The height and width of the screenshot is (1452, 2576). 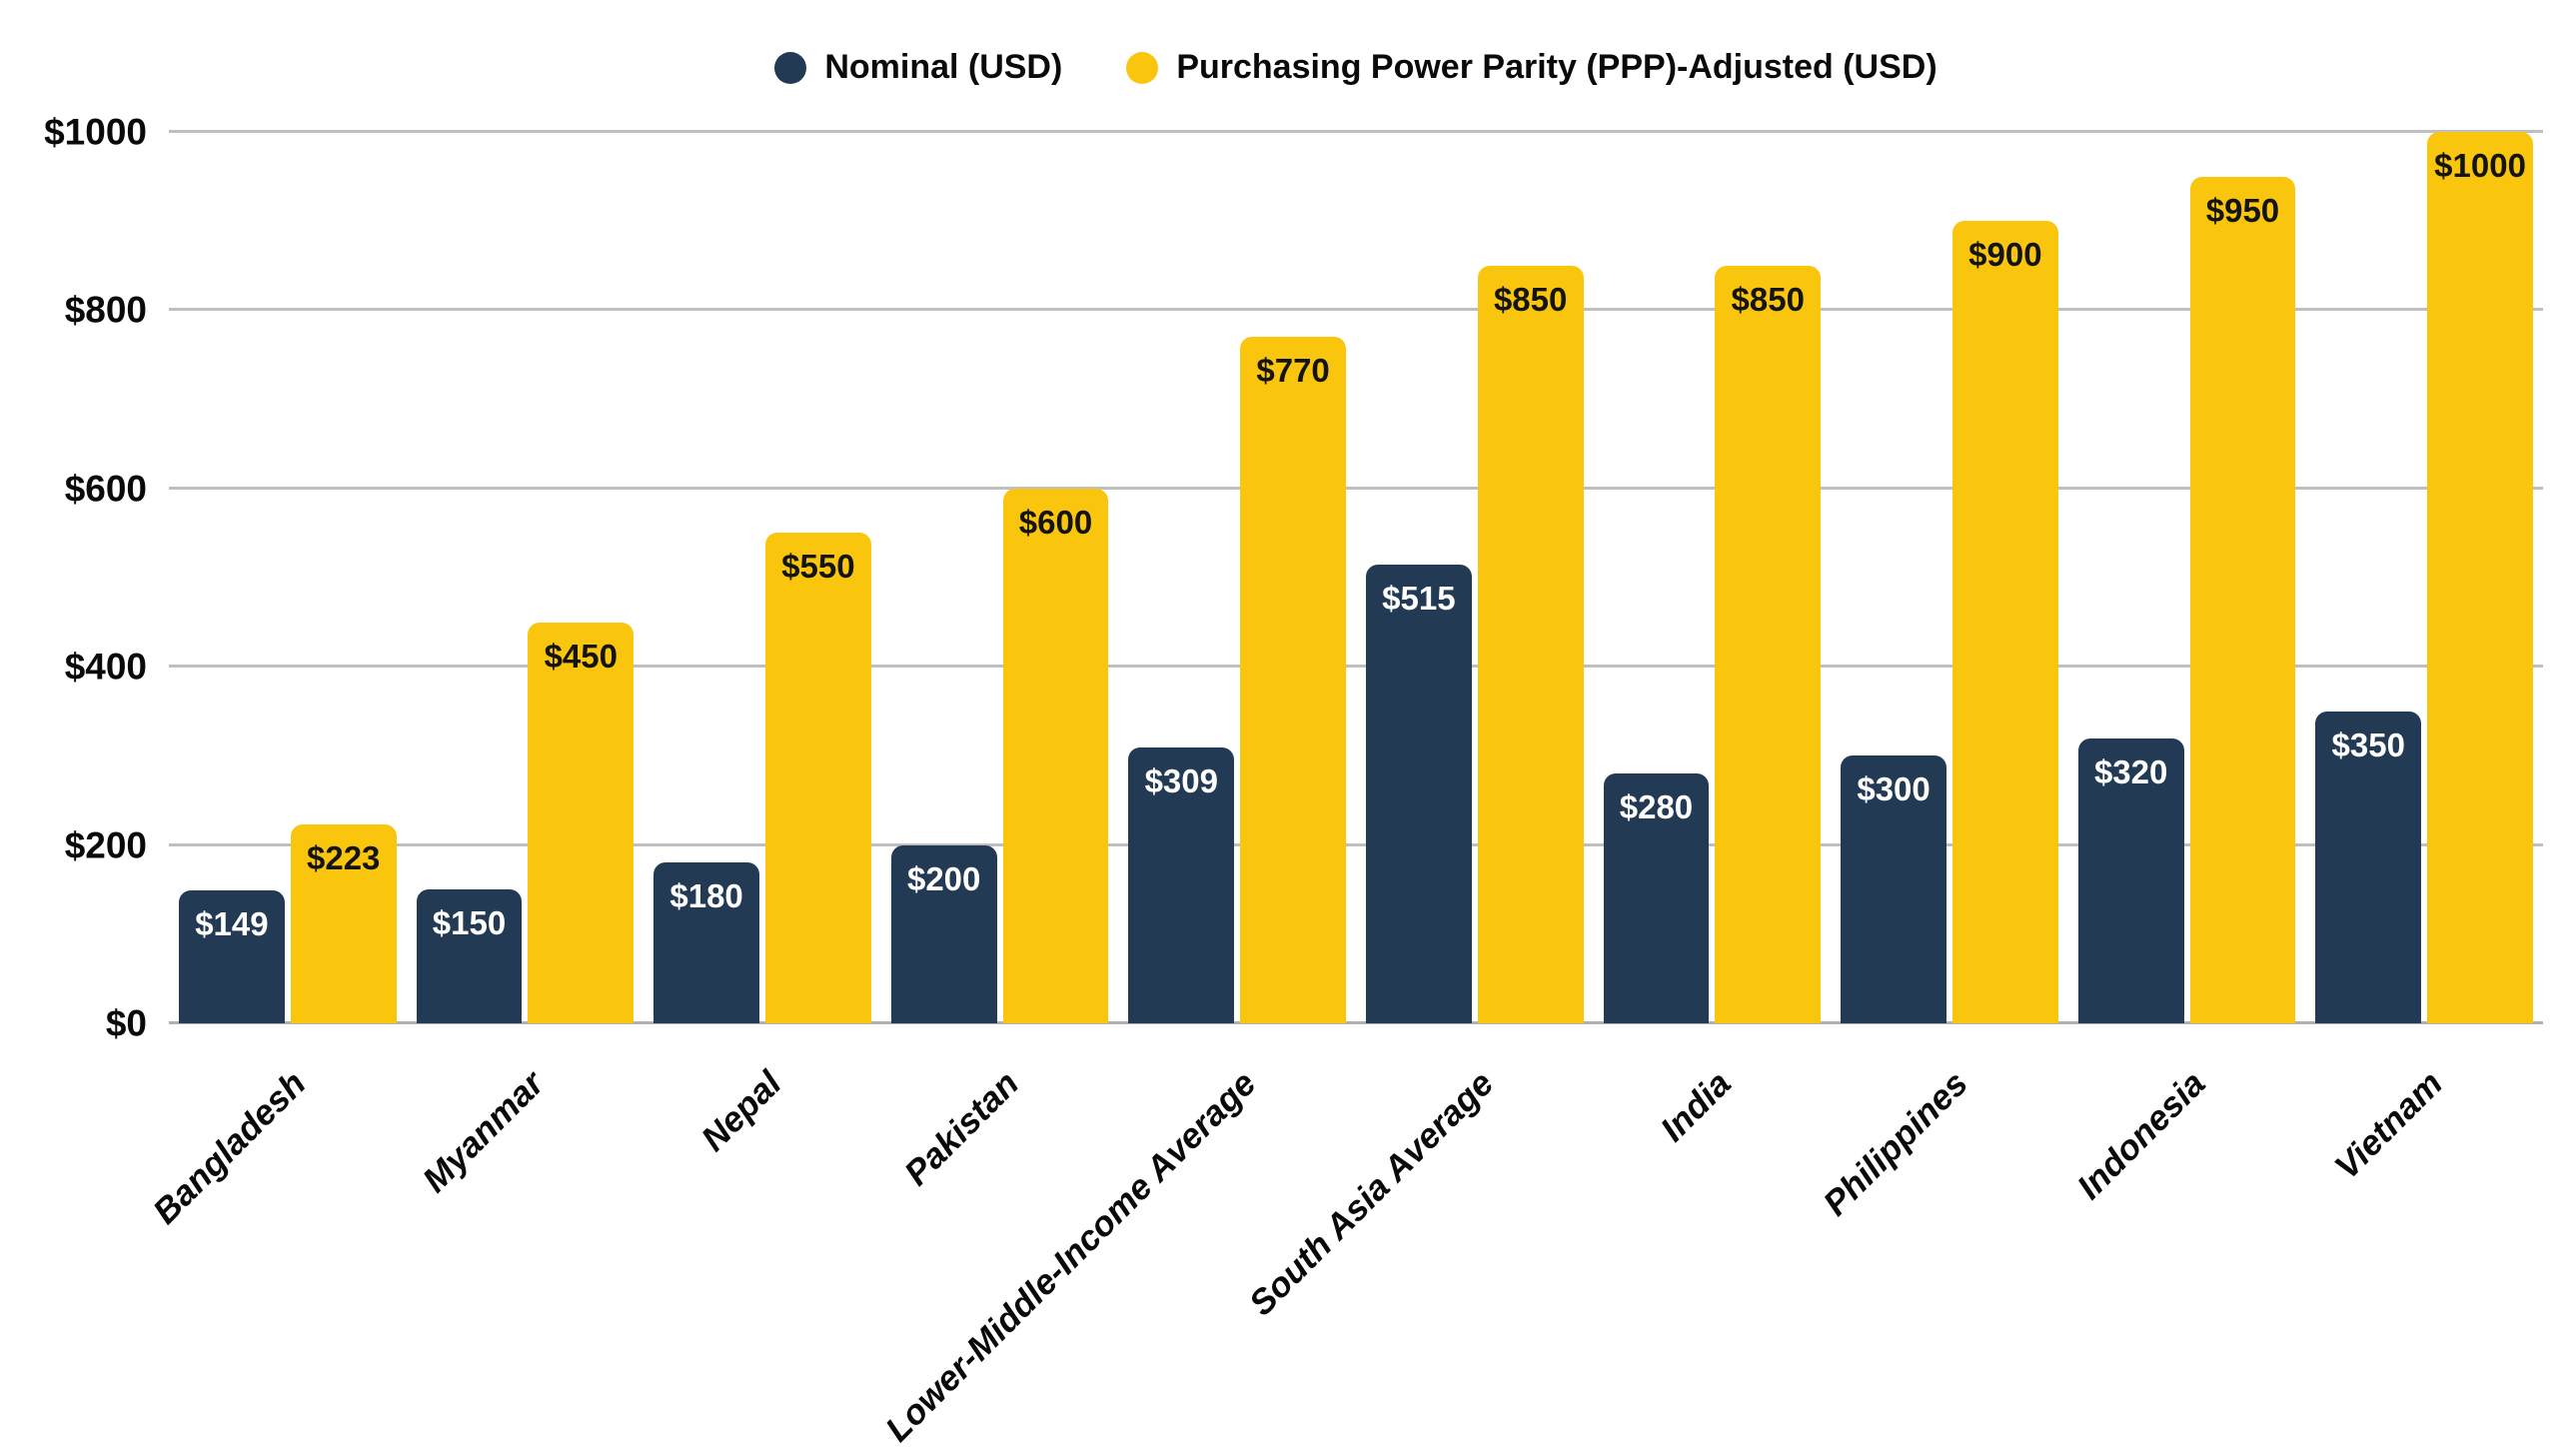 What do you see at coordinates (1237, 577) in the screenshot?
I see `bar-group-lower-middle-income-average: $309 $770` at bounding box center [1237, 577].